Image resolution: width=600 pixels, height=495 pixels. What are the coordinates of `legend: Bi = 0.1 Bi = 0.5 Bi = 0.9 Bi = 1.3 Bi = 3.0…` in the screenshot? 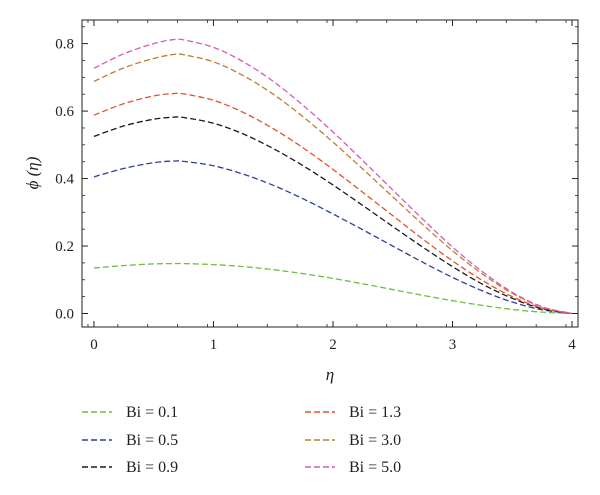 It's located at (241, 440).